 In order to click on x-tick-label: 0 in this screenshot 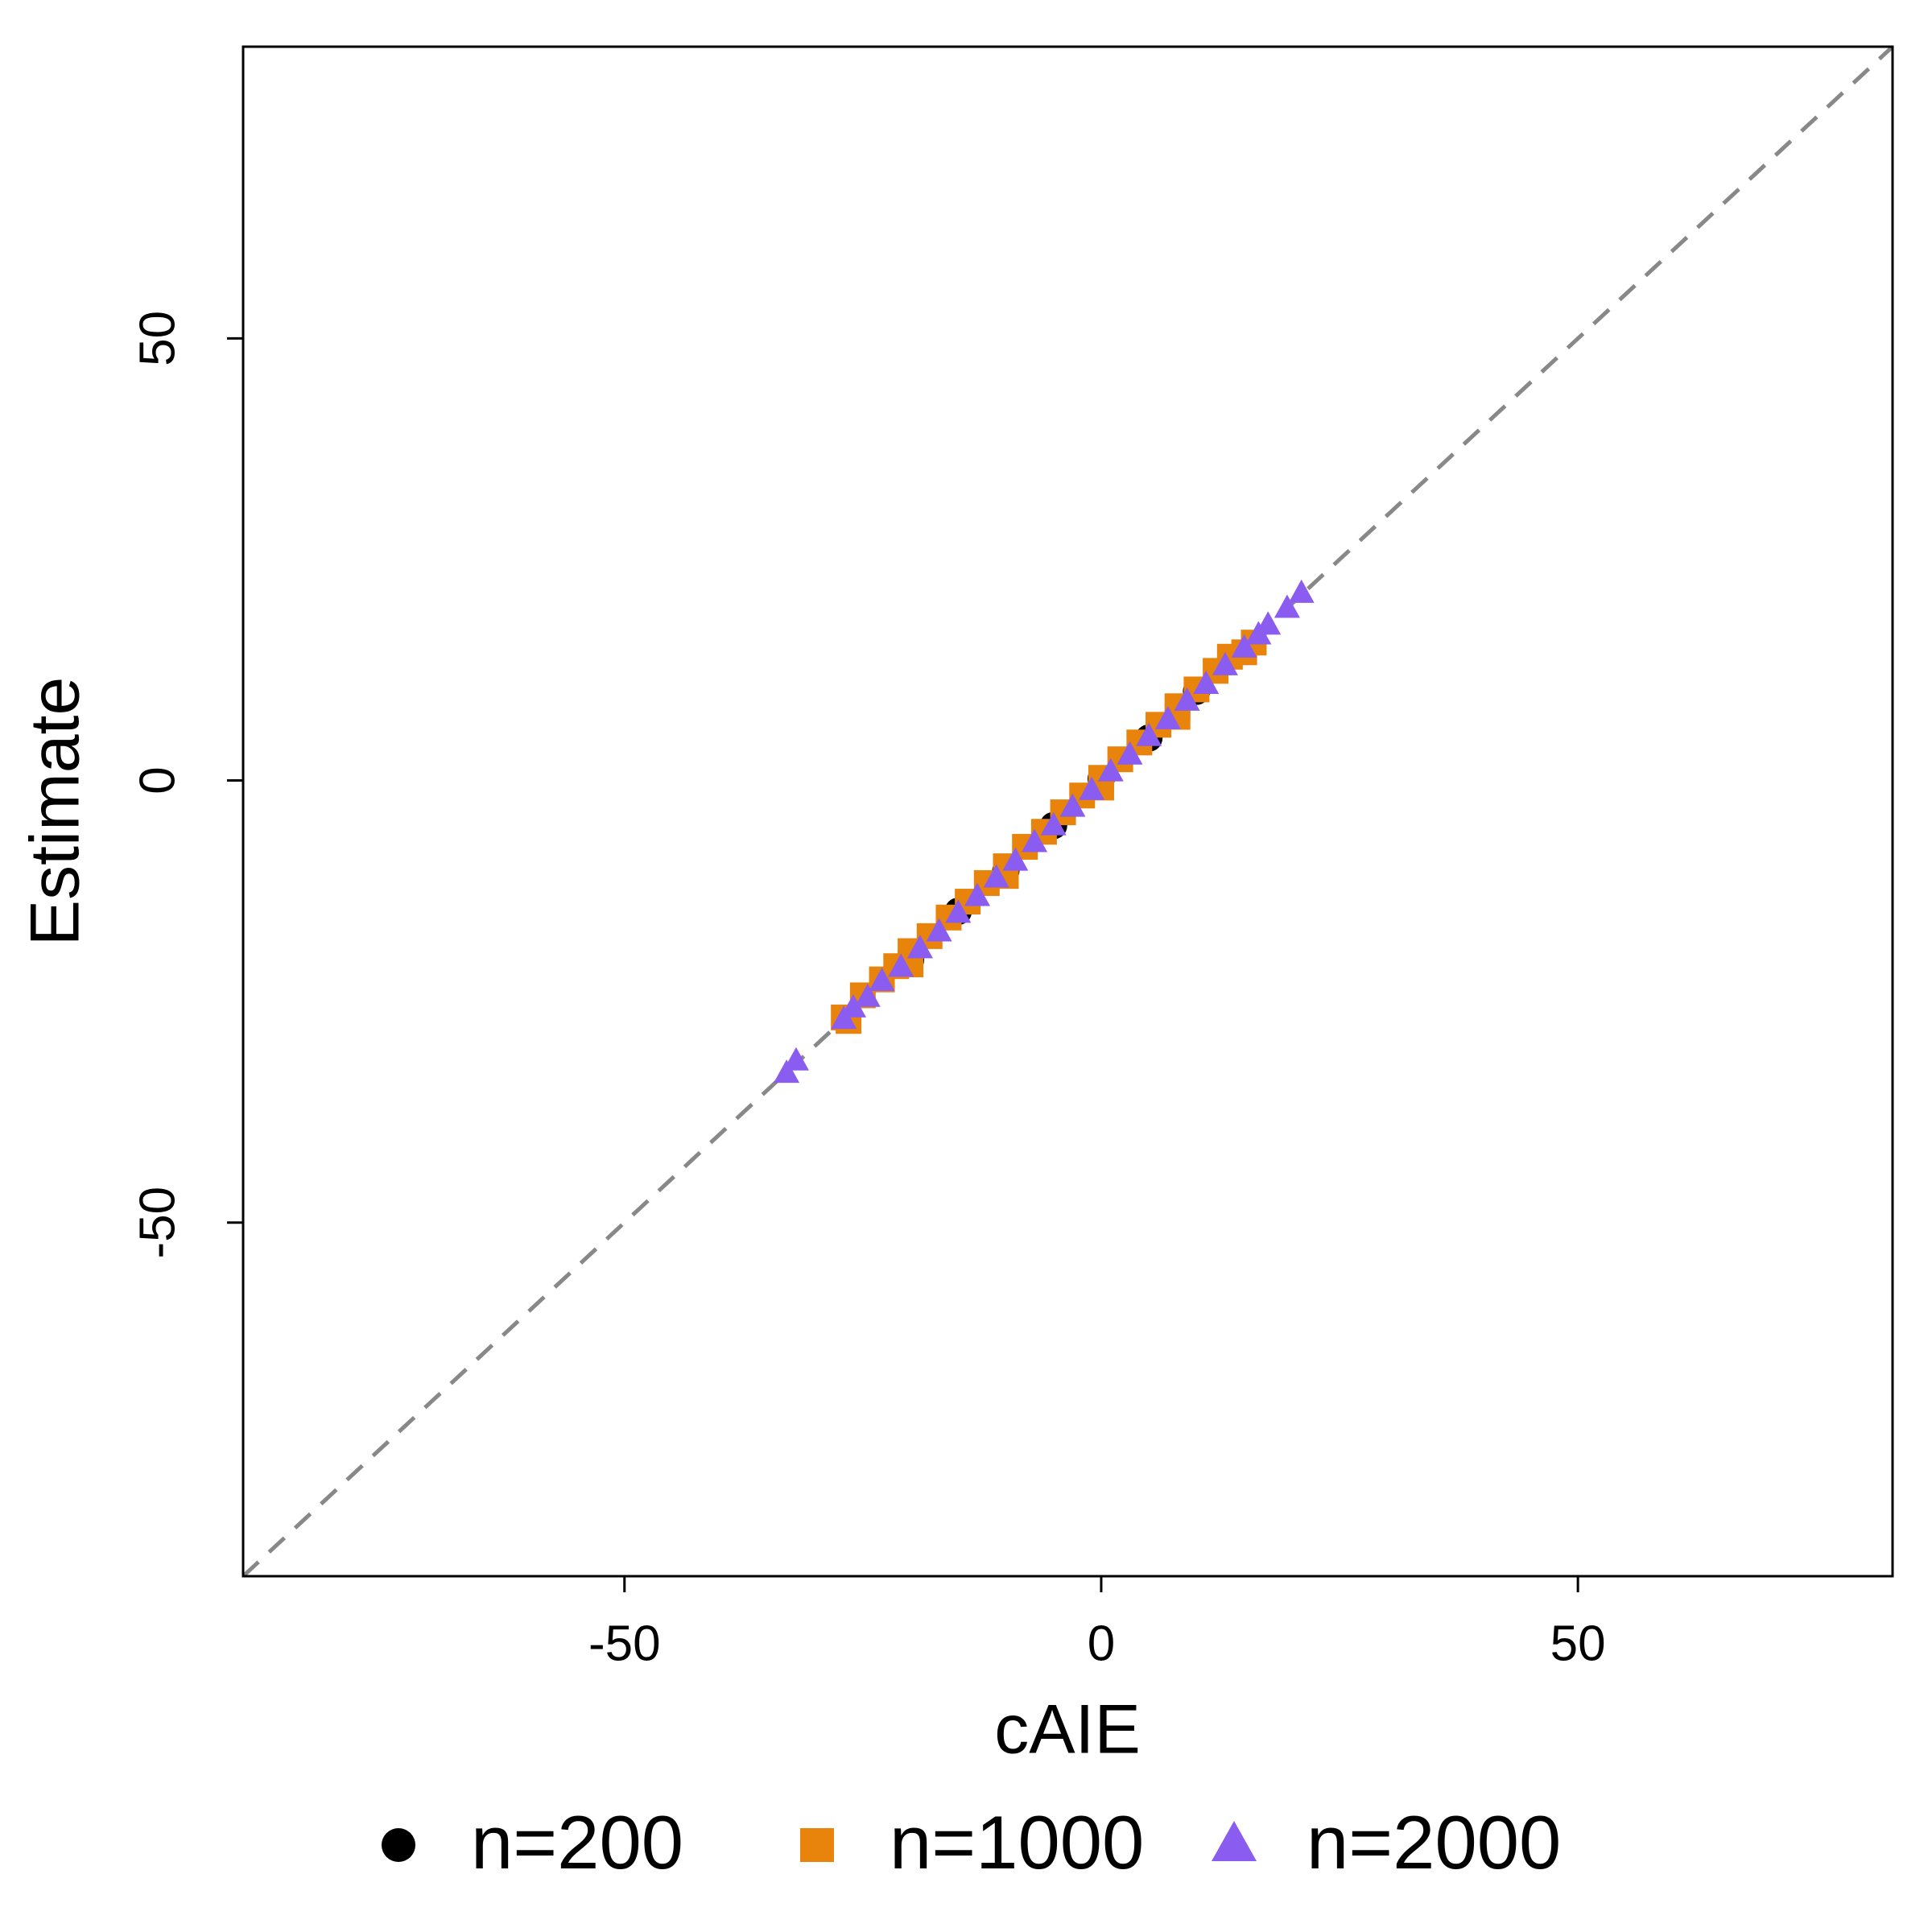, I will do `click(1101, 1643)`.